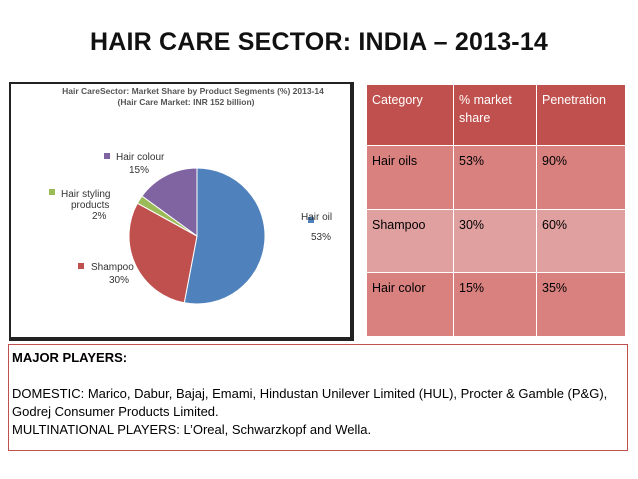 Image resolution: width=638 pixels, height=479 pixels. I want to click on table-row: Hair oils 53% 90%, so click(496, 177).